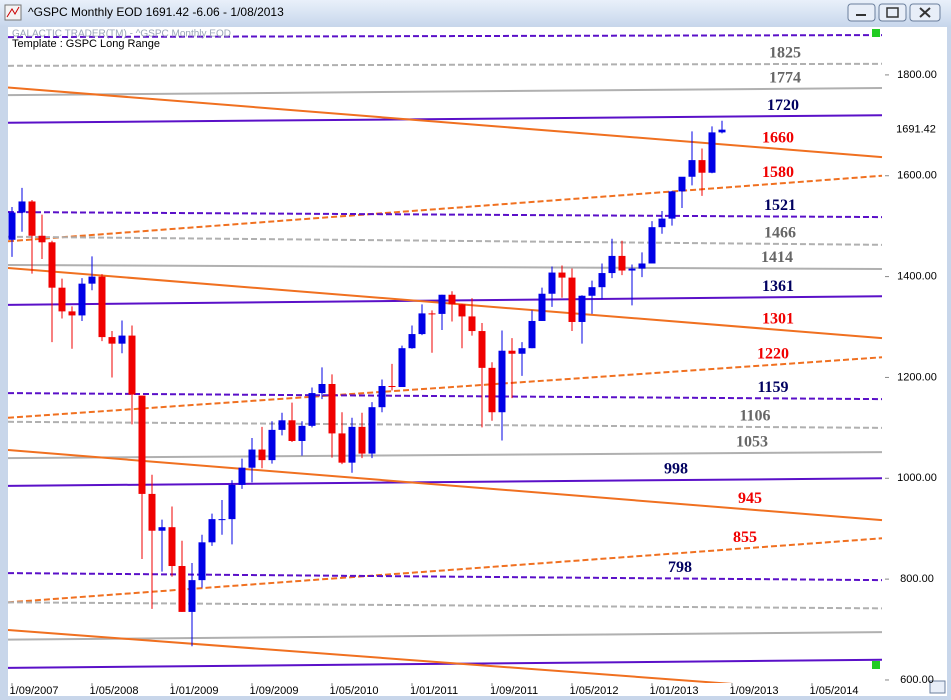  I want to click on tf-icon, so click(937, 687).